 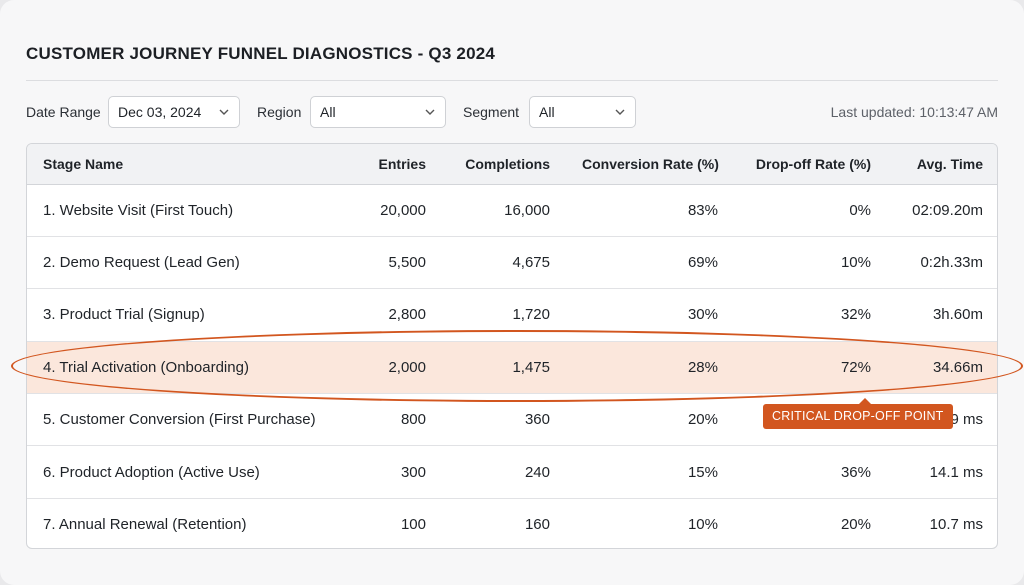 What do you see at coordinates (63, 112) in the screenshot?
I see `date-range-label: Date Range` at bounding box center [63, 112].